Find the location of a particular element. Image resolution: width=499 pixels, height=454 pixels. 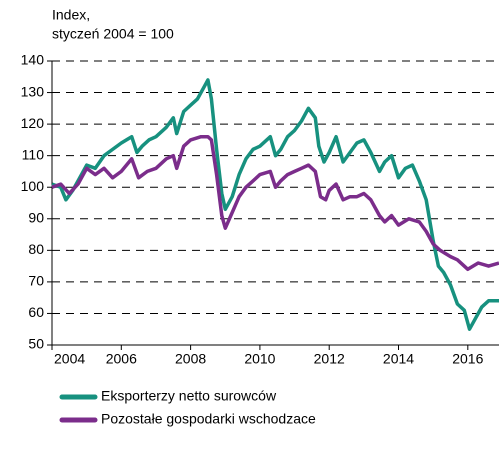

legend-label: Eksporterzy netto surowców is located at coordinates (189, 396).